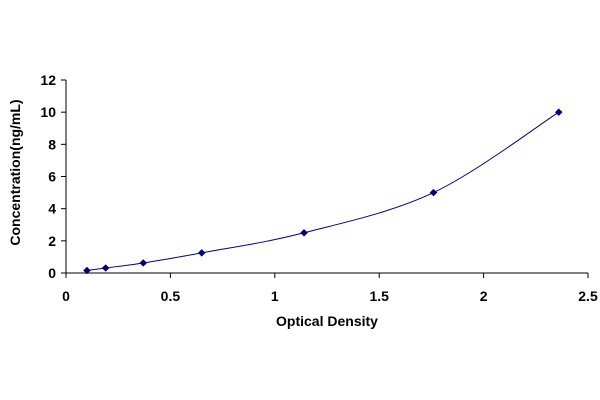 This screenshot has height=400, width=600. I want to click on y-tick-label: 0, so click(52, 273).